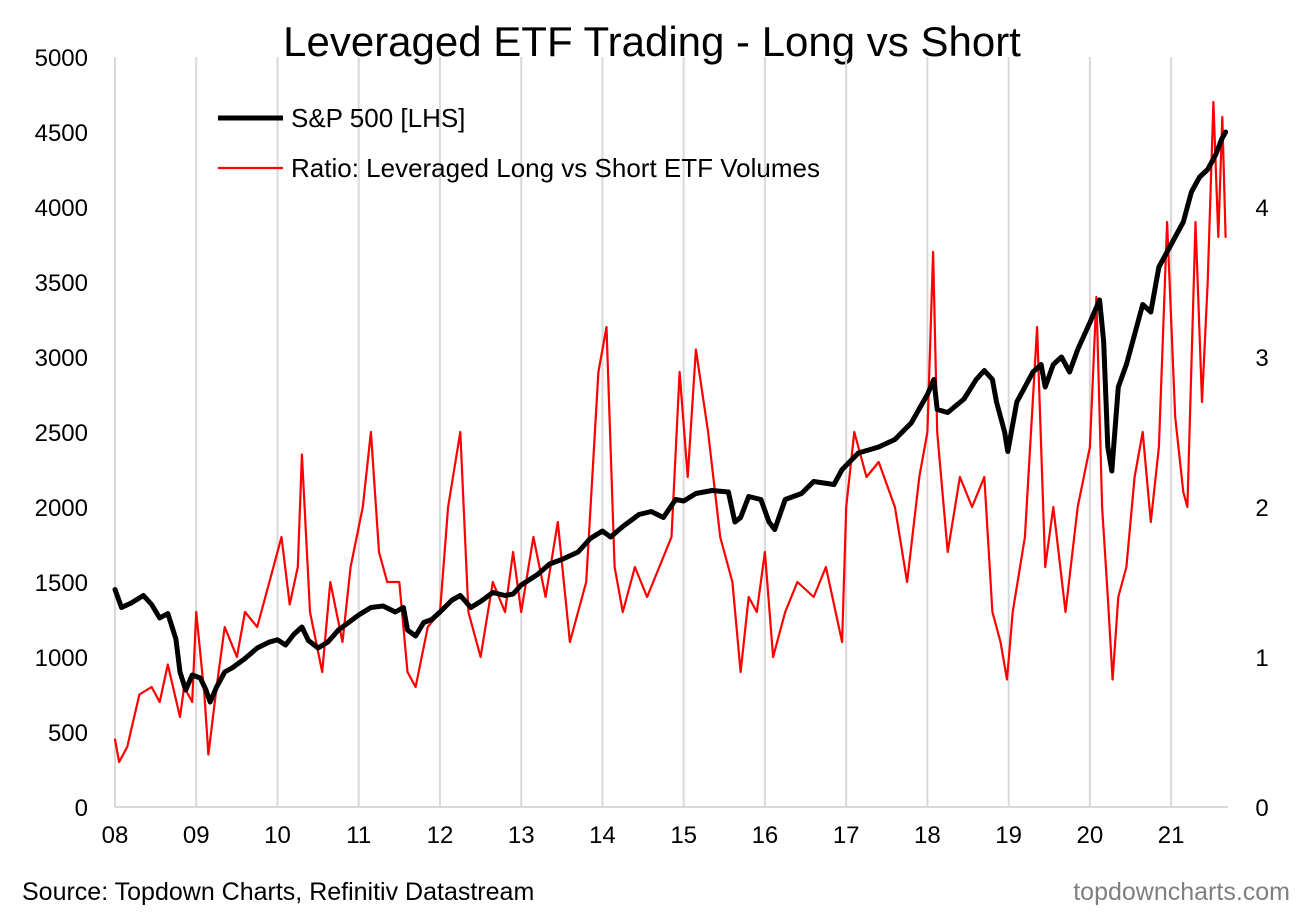 The width and height of the screenshot is (1308, 922). What do you see at coordinates (196, 835) in the screenshot?
I see `x-tick-label: 09` at bounding box center [196, 835].